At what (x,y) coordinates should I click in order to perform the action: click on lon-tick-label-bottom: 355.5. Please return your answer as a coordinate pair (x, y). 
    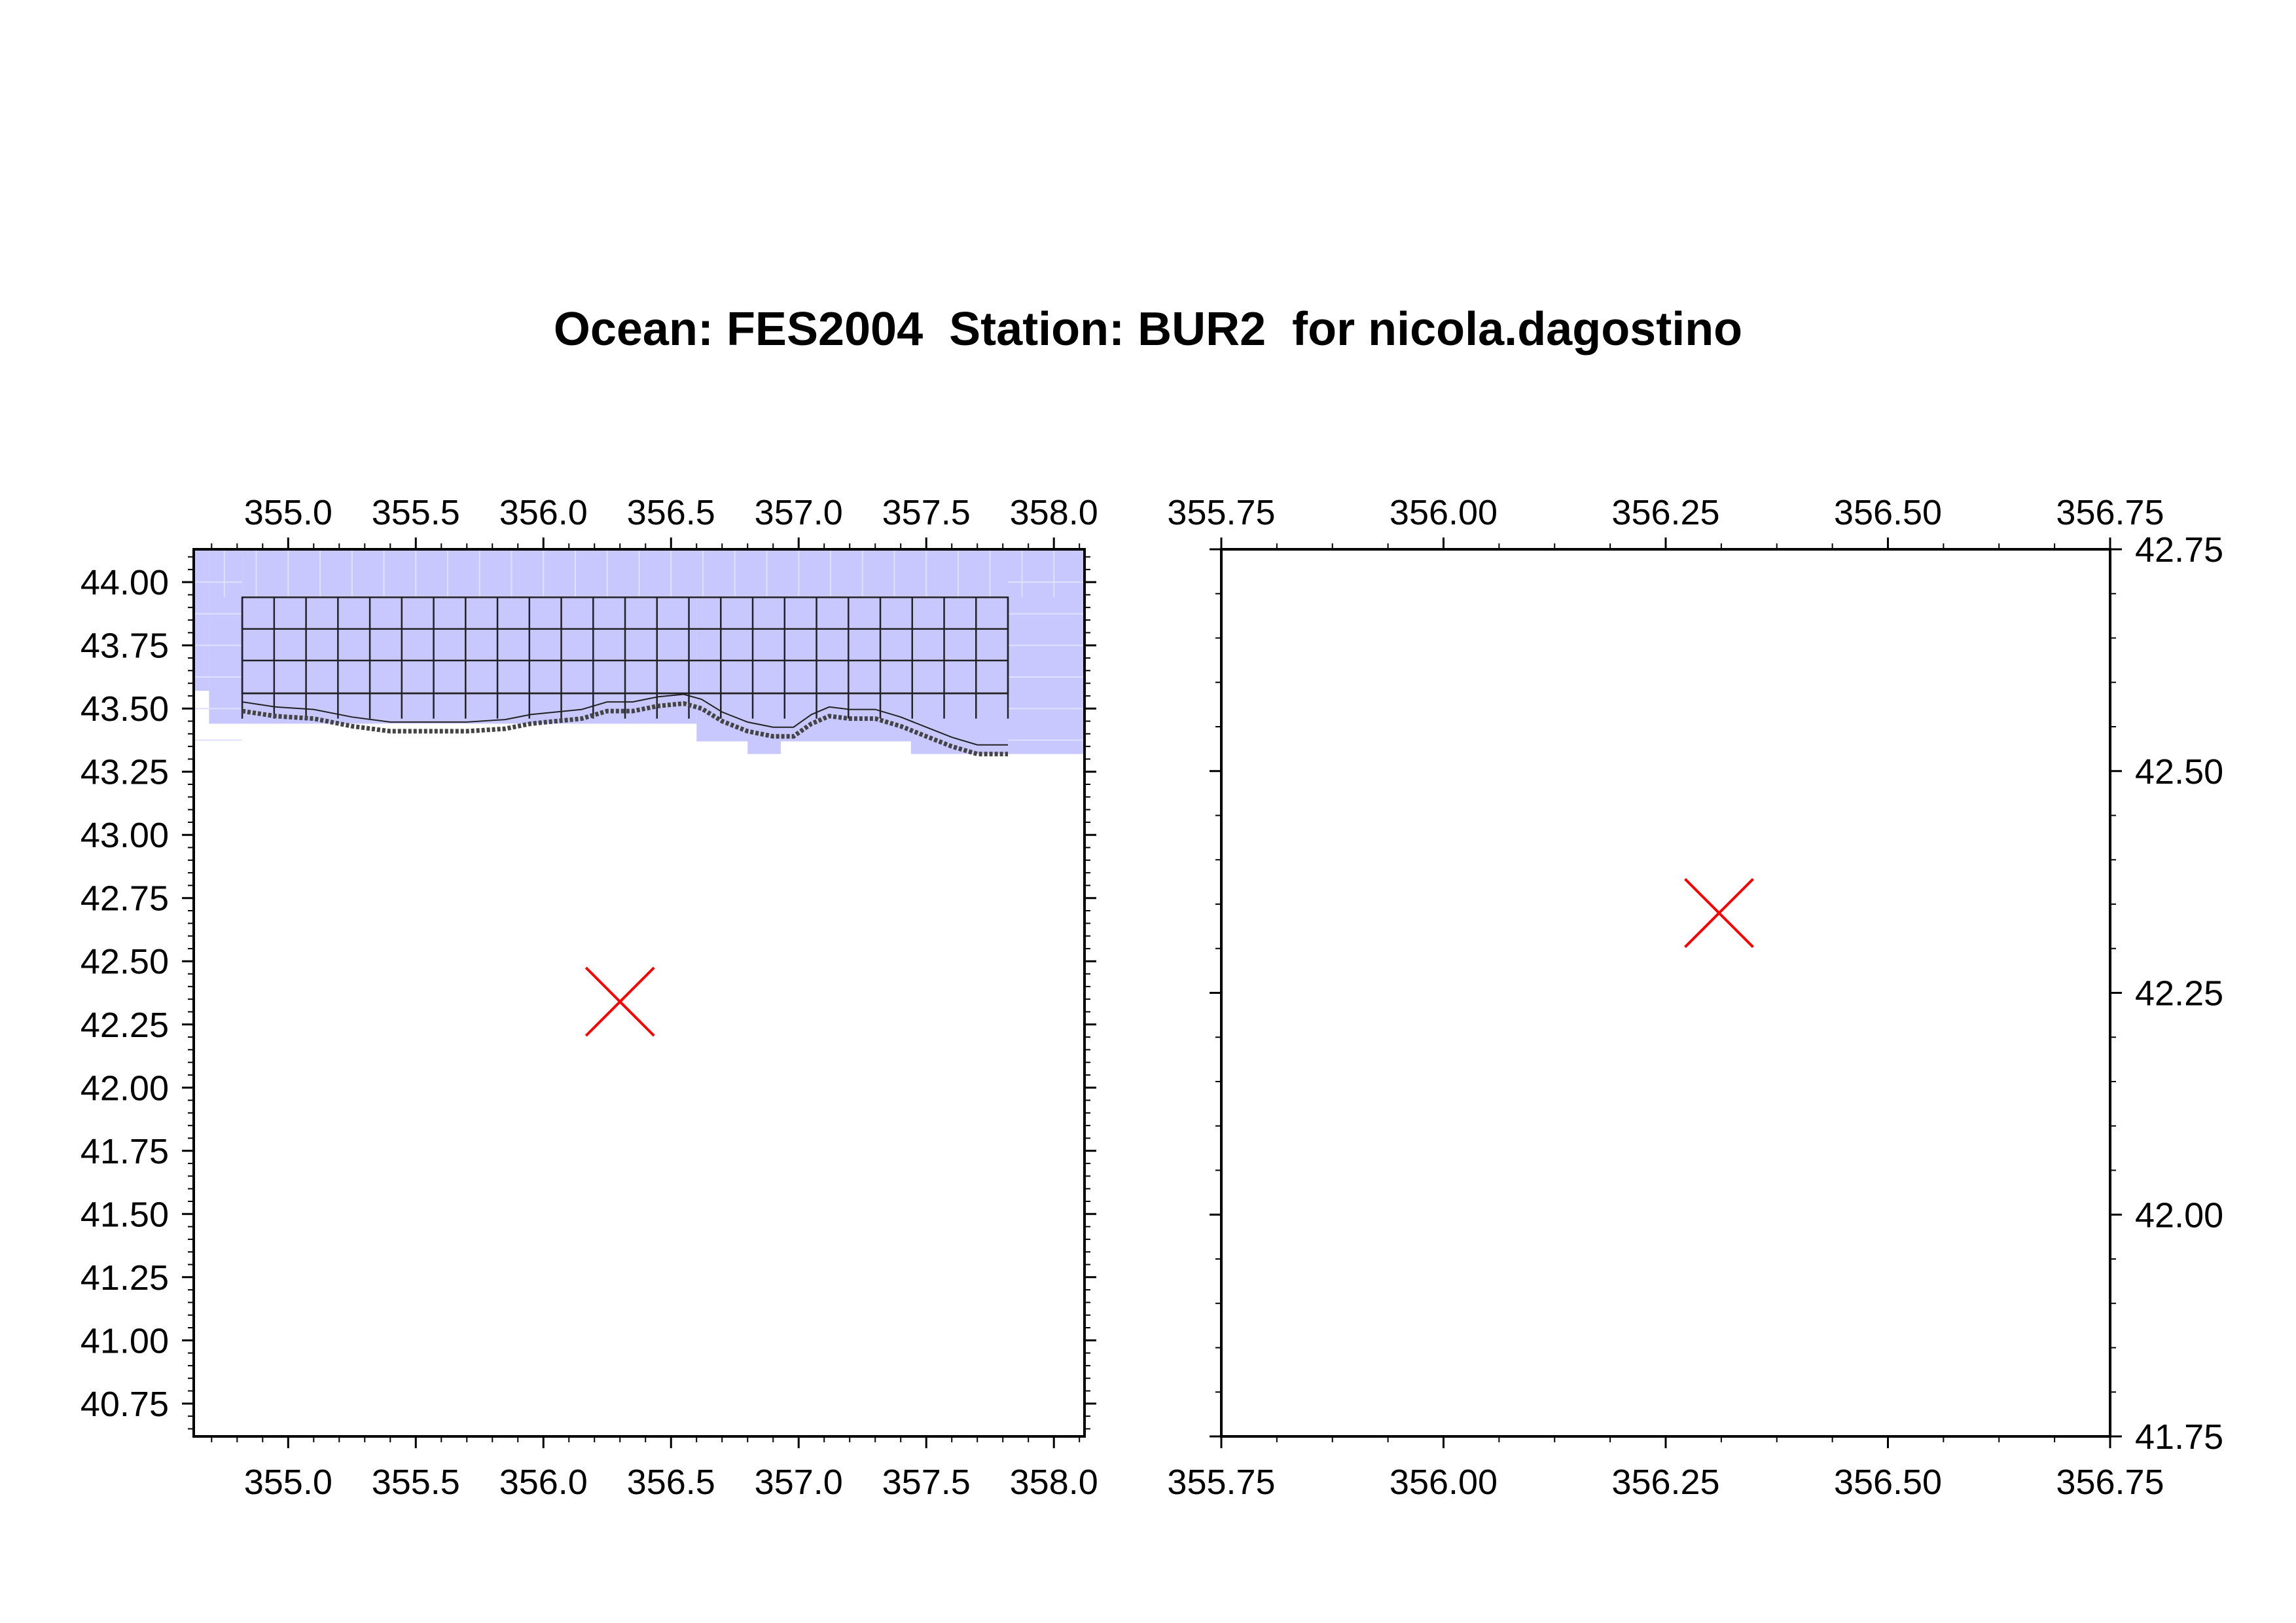
    Looking at the image, I should click on (416, 1482).